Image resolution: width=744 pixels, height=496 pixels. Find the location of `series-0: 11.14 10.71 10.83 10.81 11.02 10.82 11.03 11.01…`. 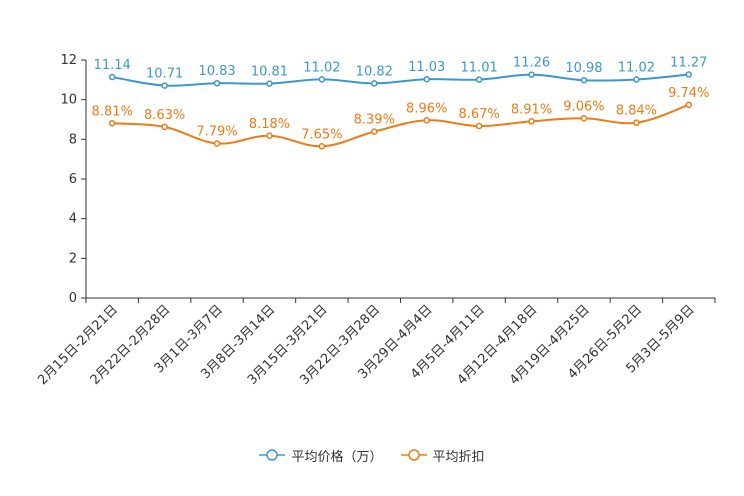

series-0: 11.14 10.71 10.83 10.81 11.02 10.82 11.03 11.01… is located at coordinates (400, 72).